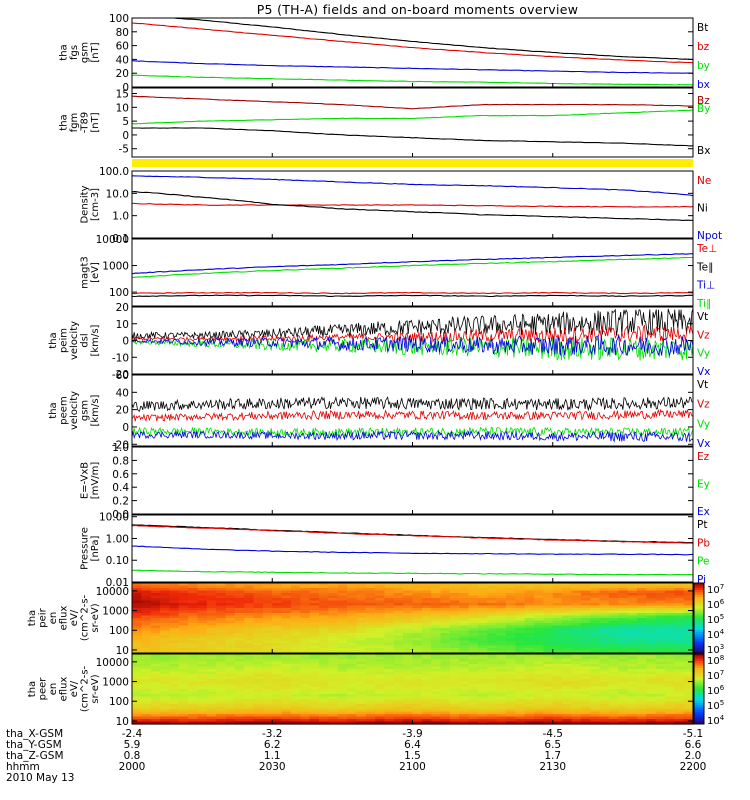 Image resolution: width=750 pixels, height=800 pixels. I want to click on colorbar-tick-exponent: 4, so click(722, 718).